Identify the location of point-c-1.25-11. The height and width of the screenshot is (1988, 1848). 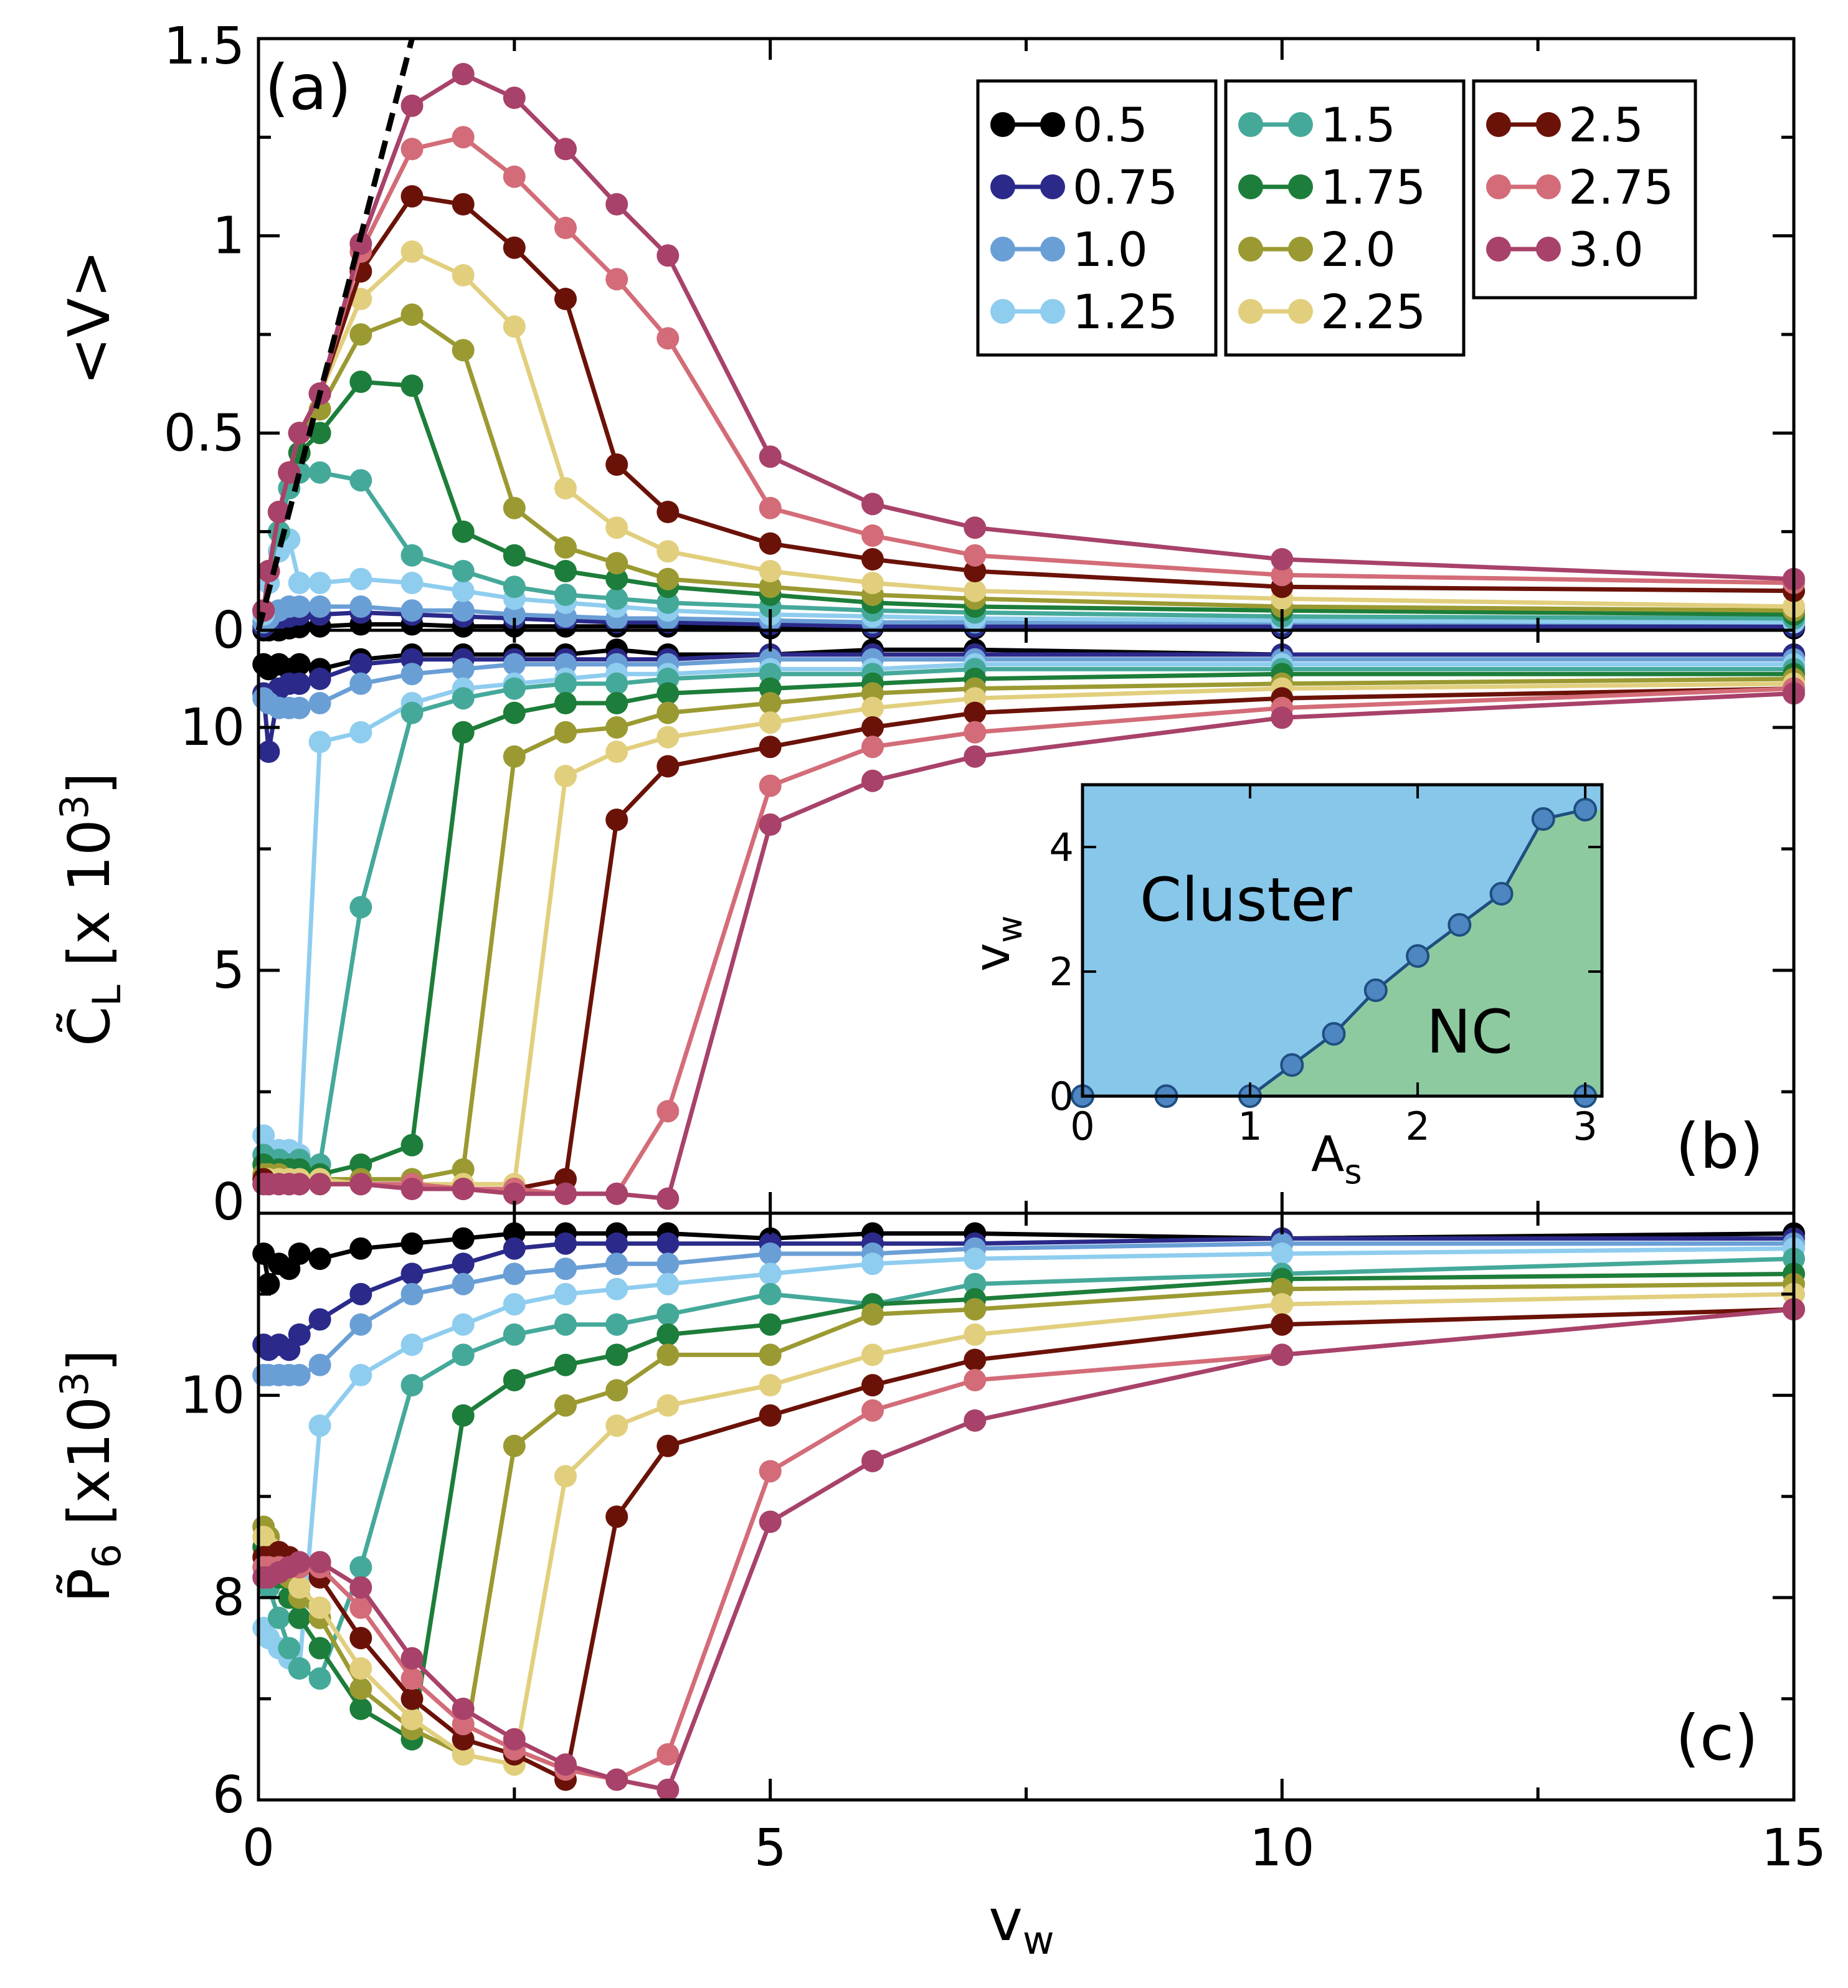
(616, 1288).